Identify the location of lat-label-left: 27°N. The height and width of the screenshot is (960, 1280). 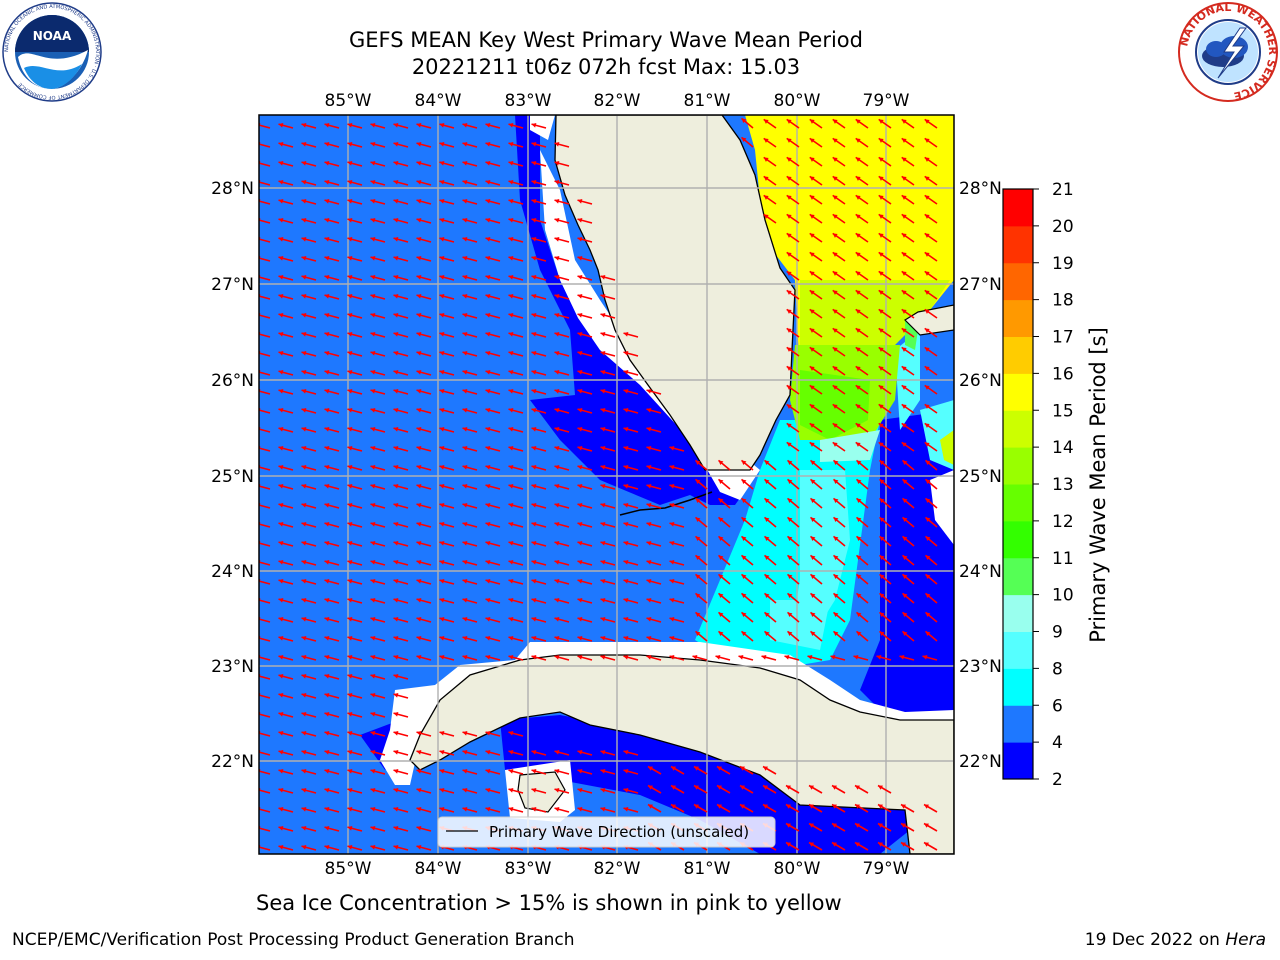
(232, 285).